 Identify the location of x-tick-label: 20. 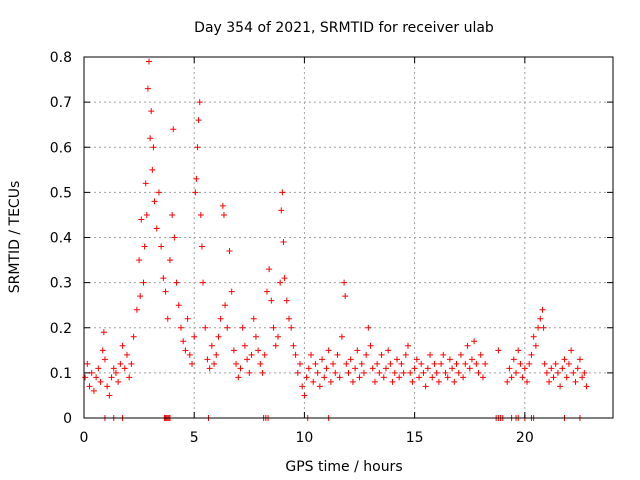
(525, 438).